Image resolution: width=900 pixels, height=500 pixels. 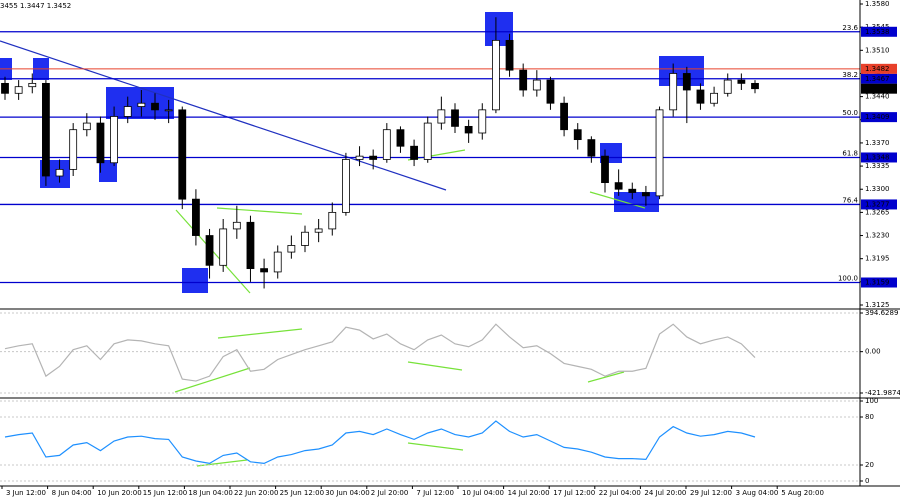 I want to click on x-tick-label: 30 Jun 04:00, so click(x=347, y=493).